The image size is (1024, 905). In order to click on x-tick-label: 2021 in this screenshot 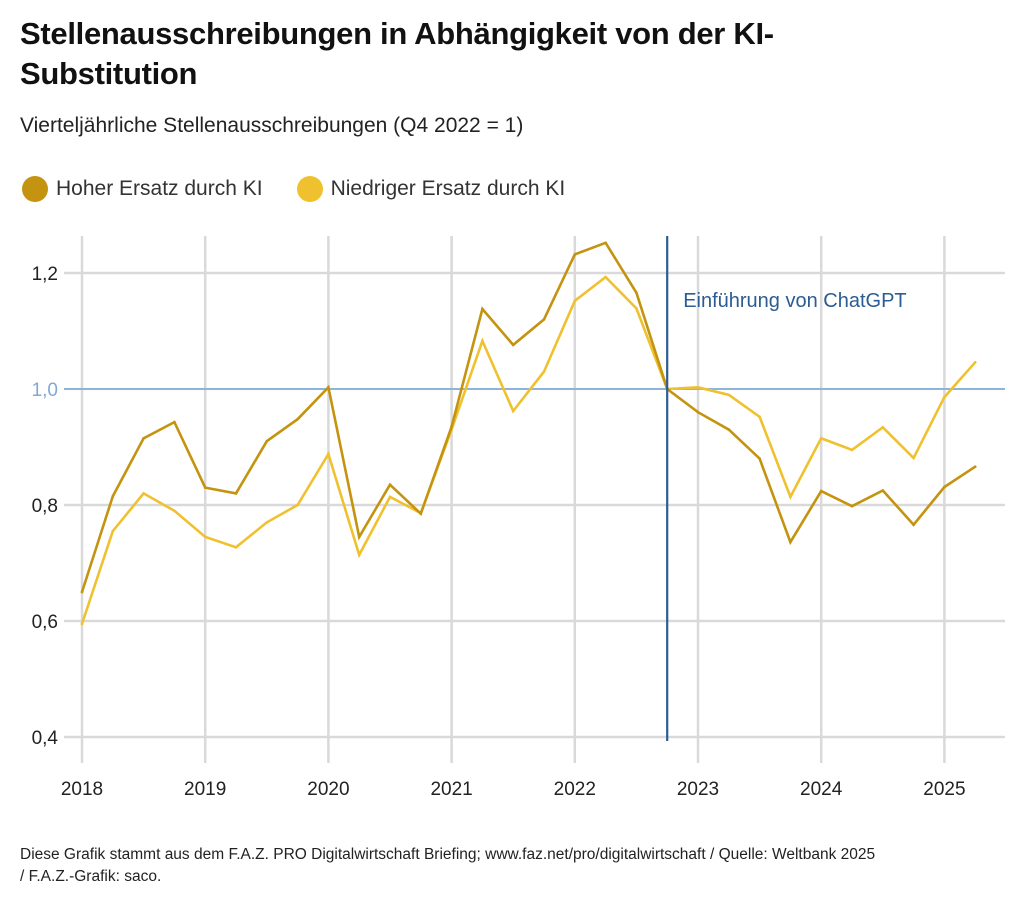, I will do `click(451, 789)`.